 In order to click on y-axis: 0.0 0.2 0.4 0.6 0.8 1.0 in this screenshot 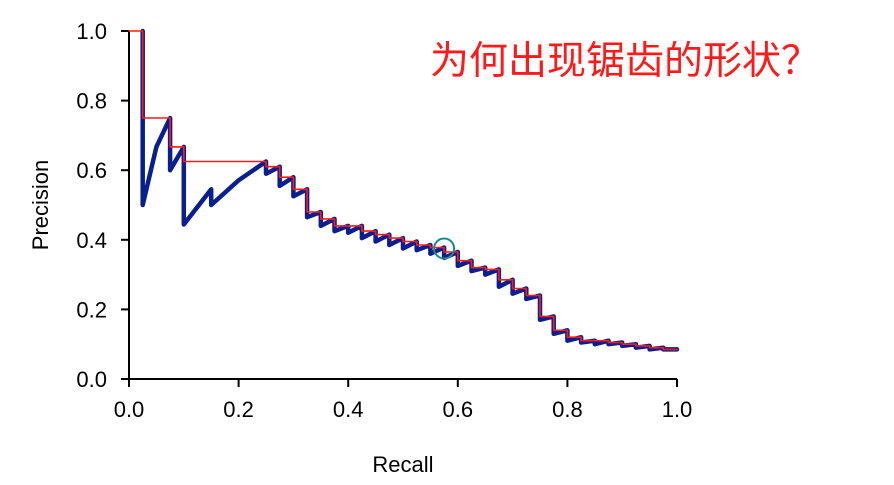, I will do `click(103, 205)`.